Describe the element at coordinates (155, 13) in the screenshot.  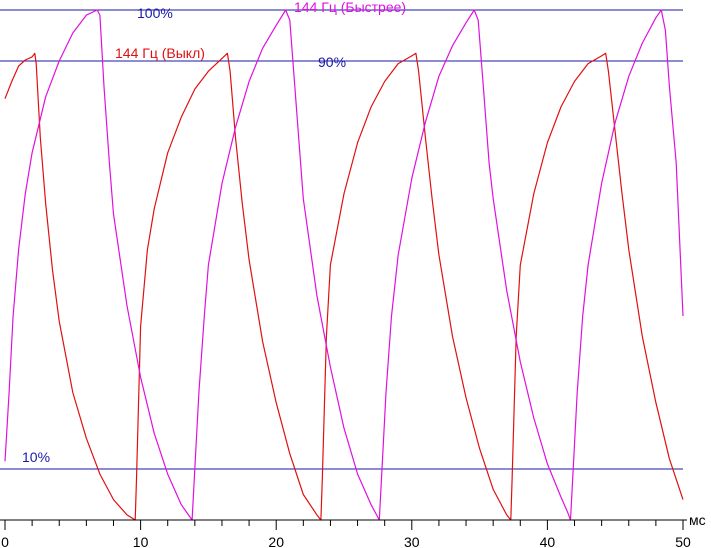
I see `reference-label-100: 100%` at that location.